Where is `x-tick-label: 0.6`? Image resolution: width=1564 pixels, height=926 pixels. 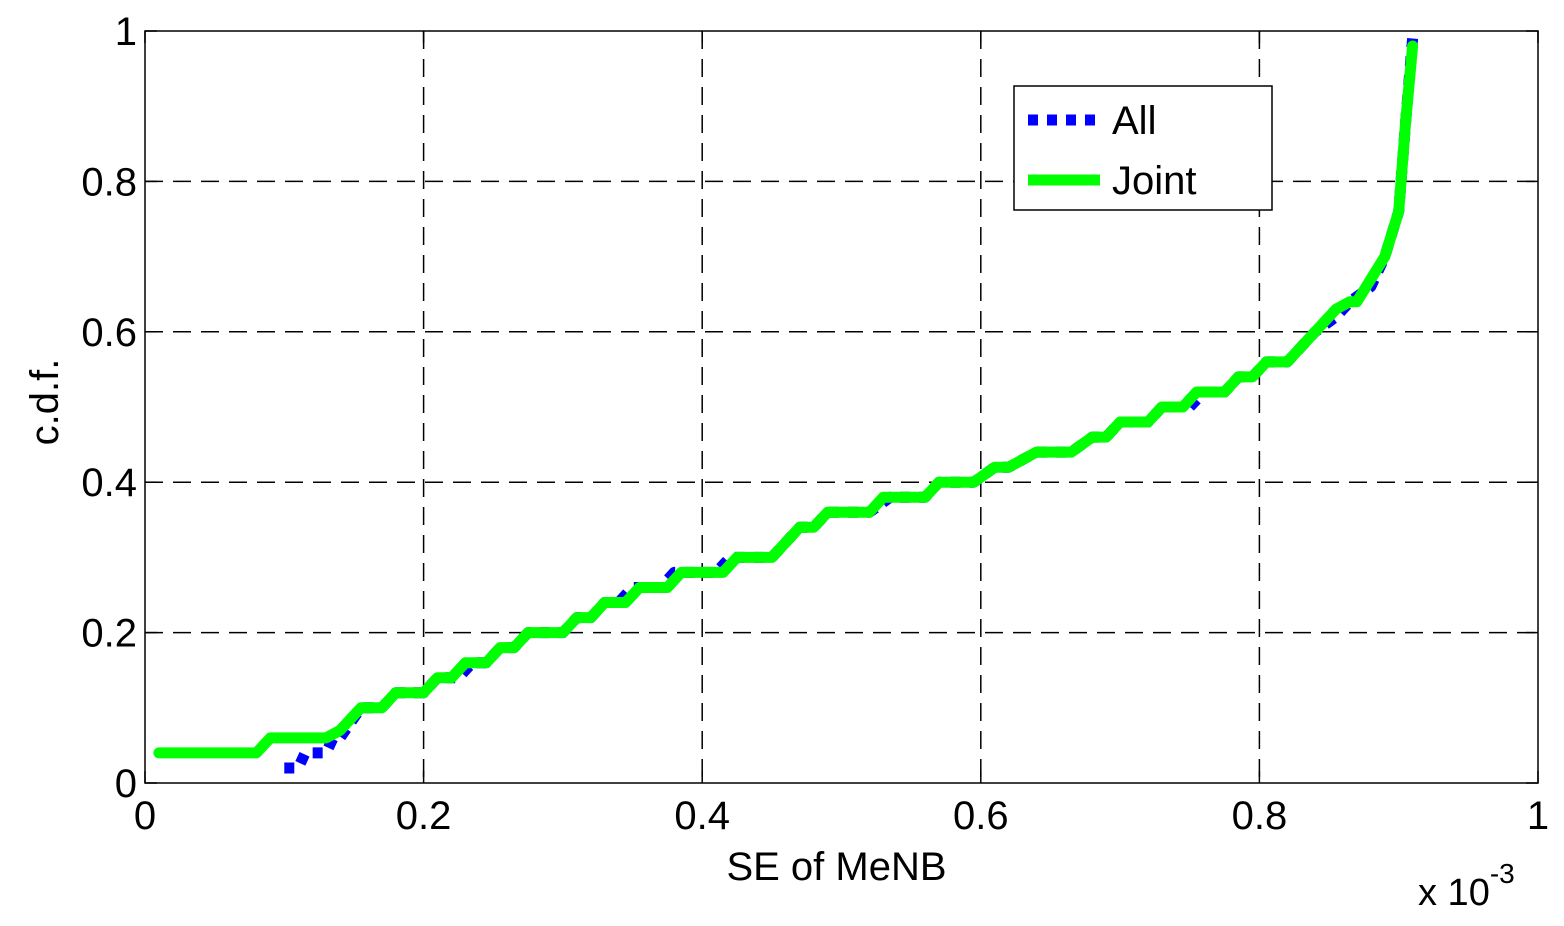 x-tick-label: 0.6 is located at coordinates (981, 816).